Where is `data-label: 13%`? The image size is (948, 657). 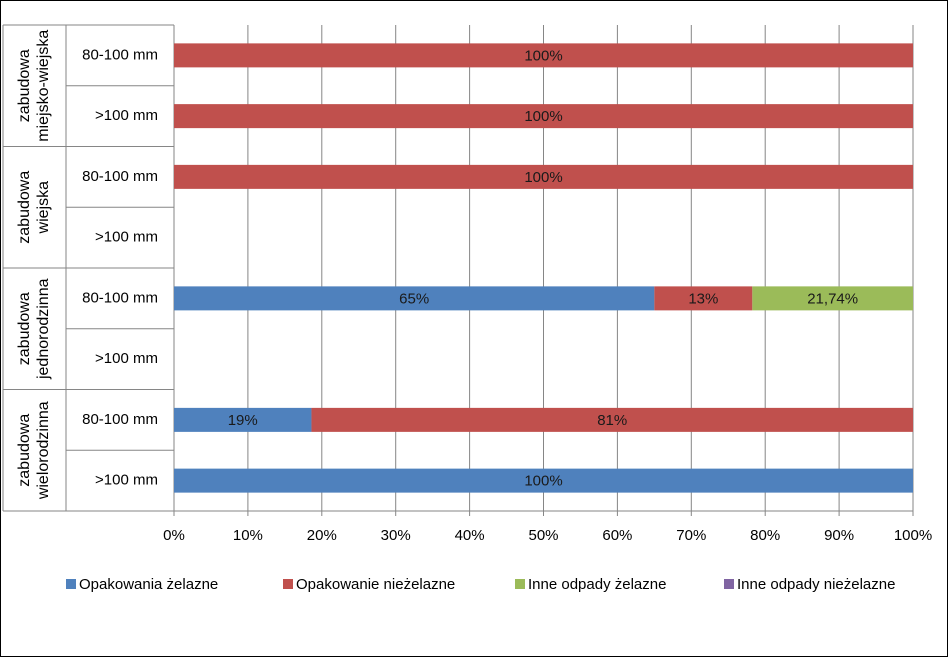 data-label: 13% is located at coordinates (703, 298).